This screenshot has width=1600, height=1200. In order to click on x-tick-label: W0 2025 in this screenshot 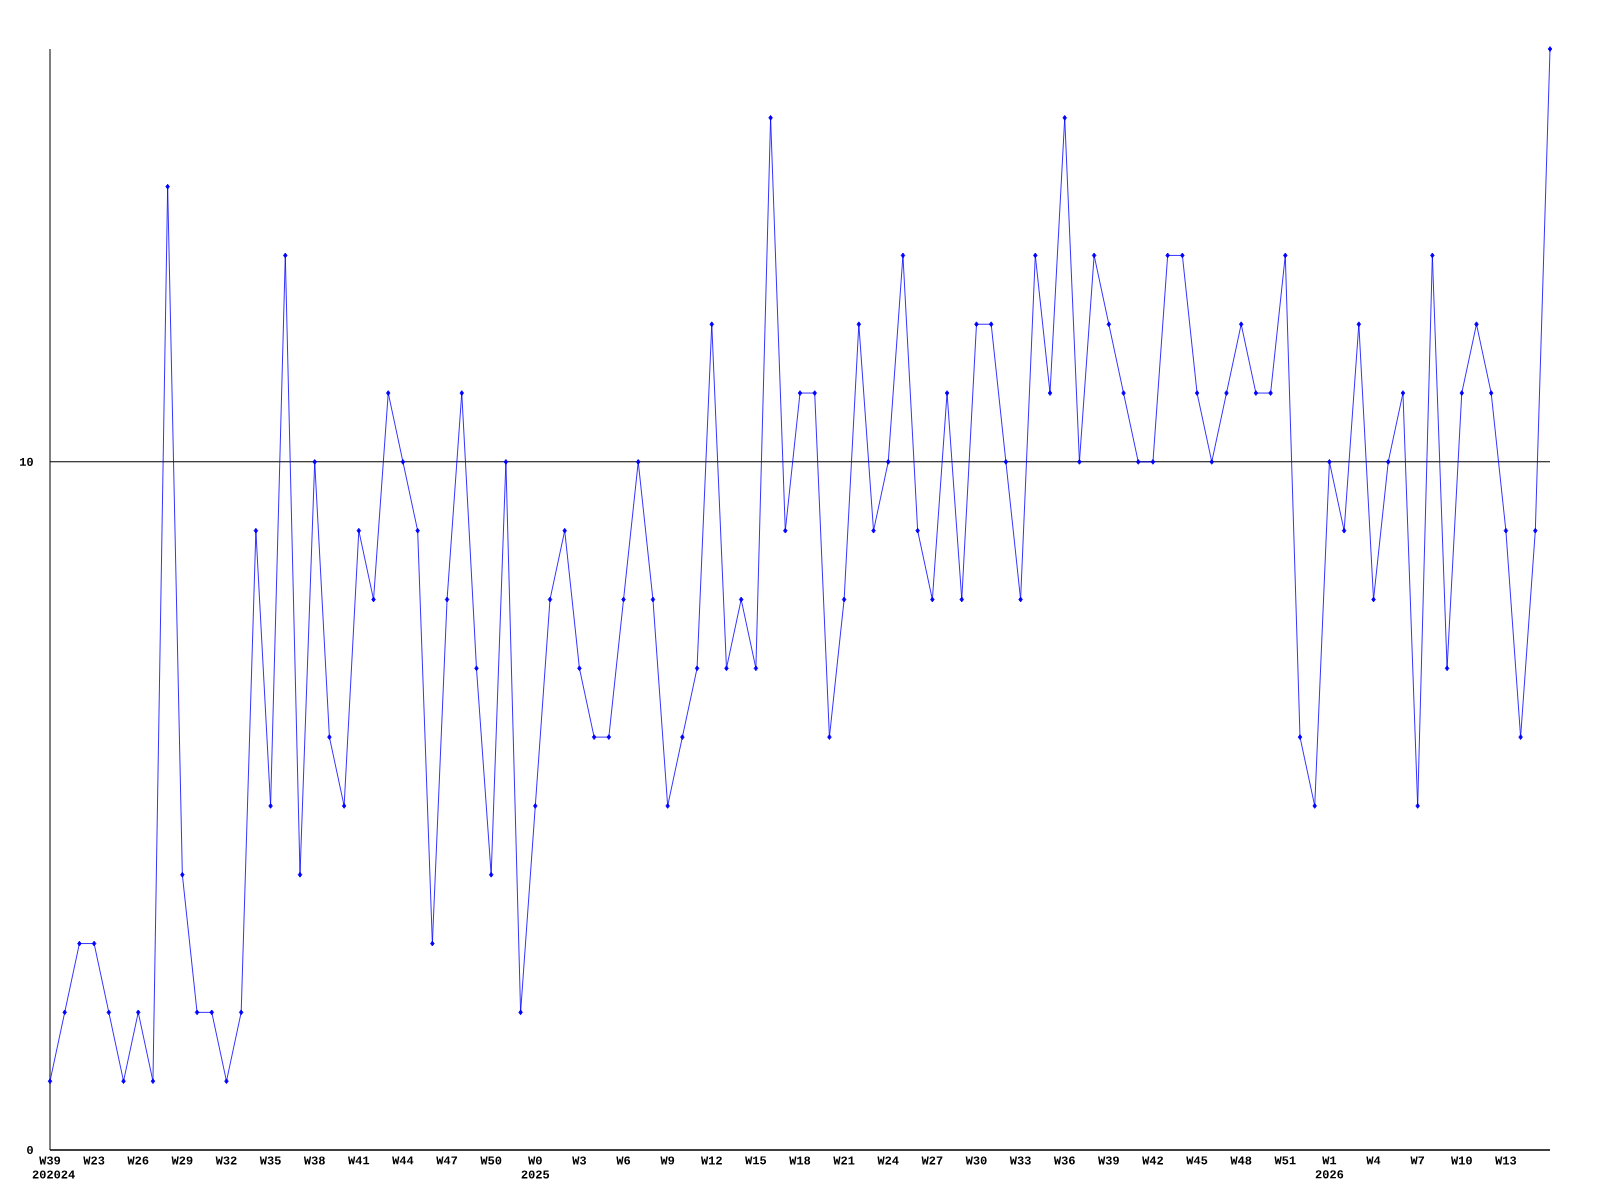, I will do `click(535, 1167)`.